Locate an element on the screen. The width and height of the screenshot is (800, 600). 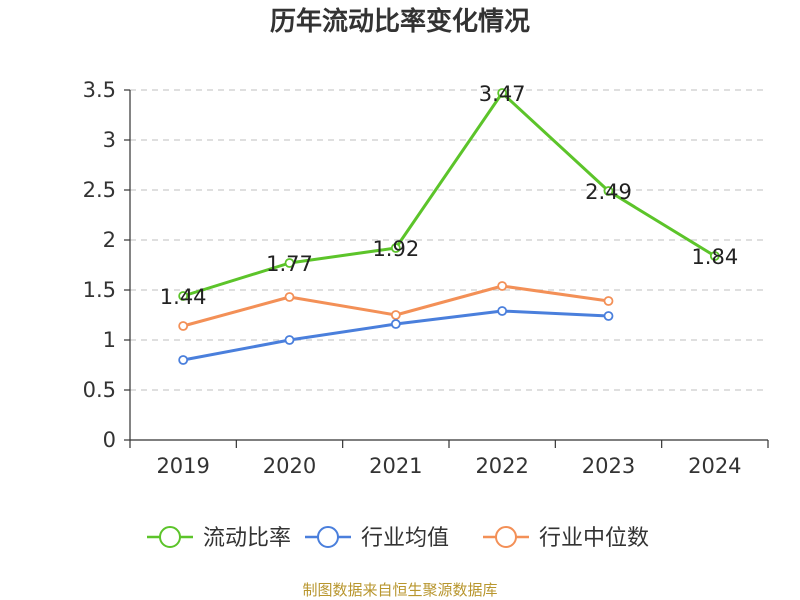
data-label: 1.77 is located at coordinates (289, 264).